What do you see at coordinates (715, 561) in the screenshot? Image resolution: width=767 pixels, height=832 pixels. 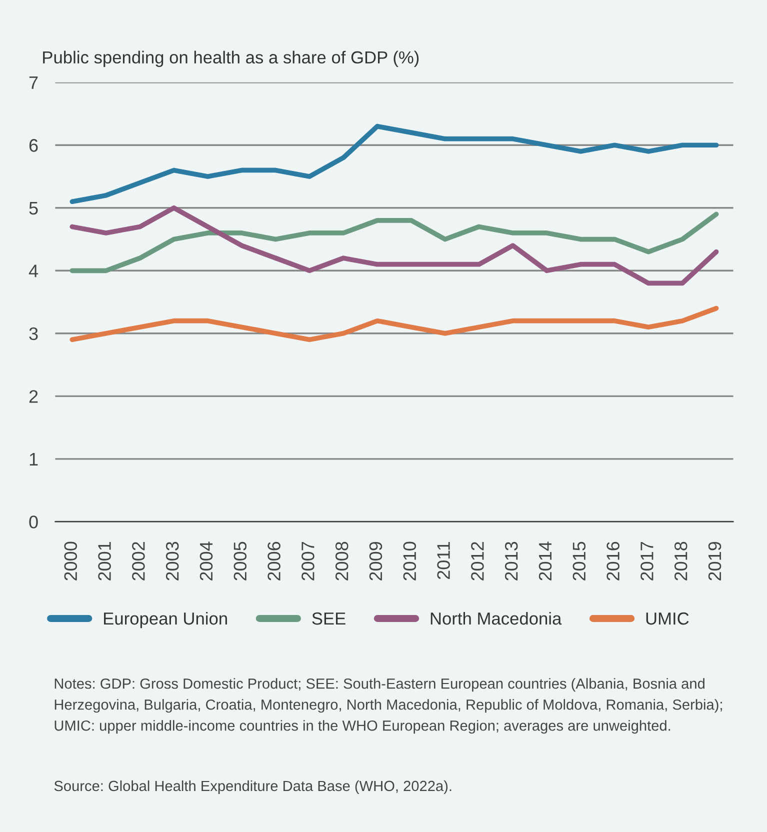 I see `x-tick-label: 2019` at bounding box center [715, 561].